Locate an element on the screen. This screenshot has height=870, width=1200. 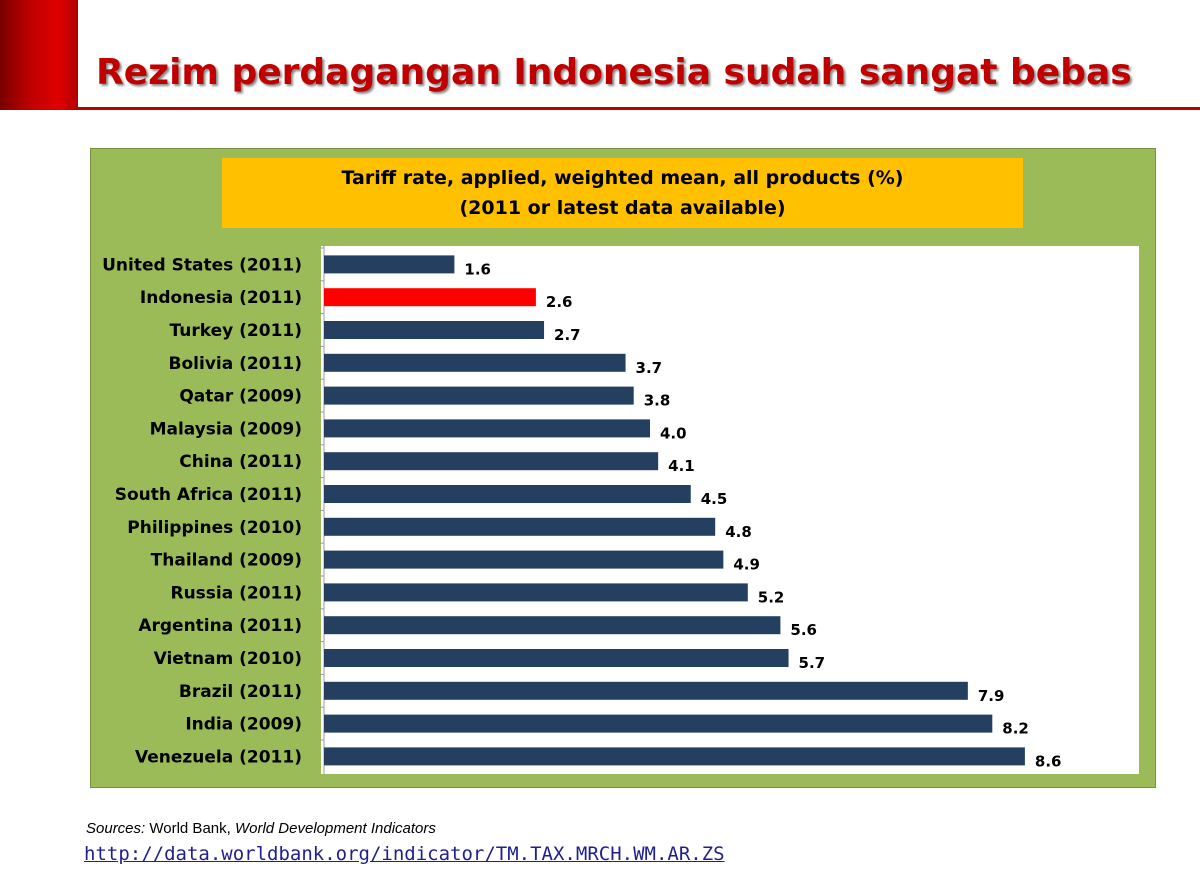
value-label: 5.6 is located at coordinates (803, 630).